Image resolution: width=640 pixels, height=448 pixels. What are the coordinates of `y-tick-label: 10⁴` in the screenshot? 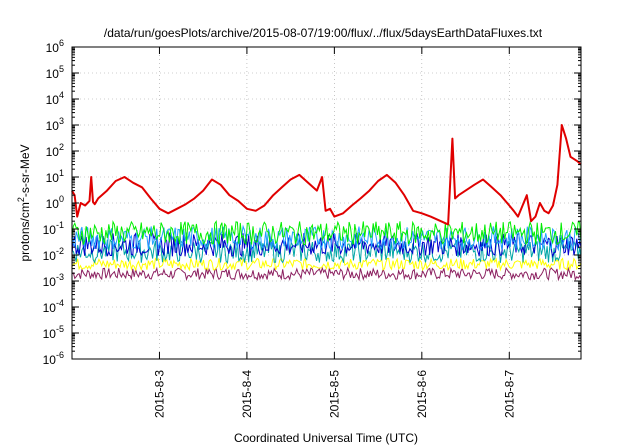 It's located at (55, 98).